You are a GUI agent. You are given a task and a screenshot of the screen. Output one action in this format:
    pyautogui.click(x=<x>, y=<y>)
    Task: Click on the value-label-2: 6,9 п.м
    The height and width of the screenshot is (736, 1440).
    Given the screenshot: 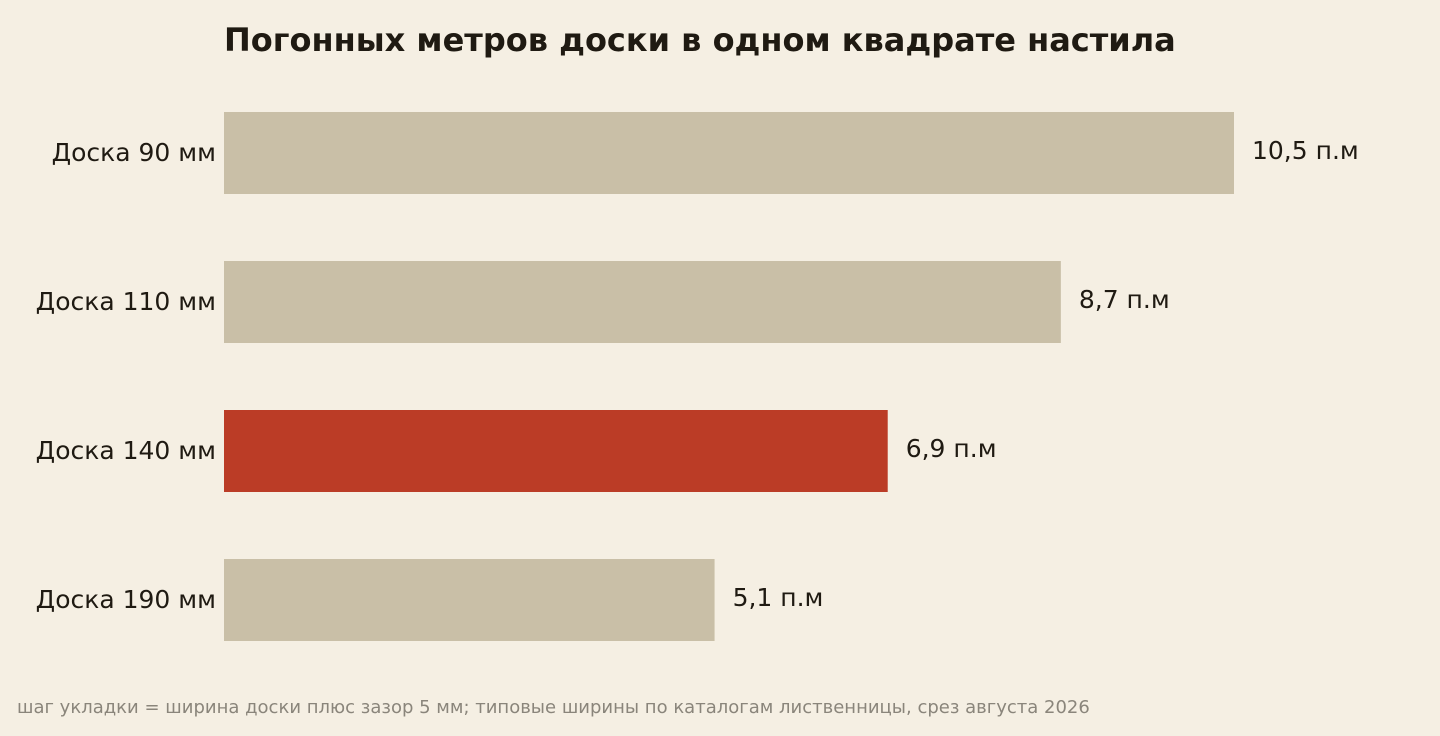 What is the action you would take?
    pyautogui.click(x=951, y=448)
    